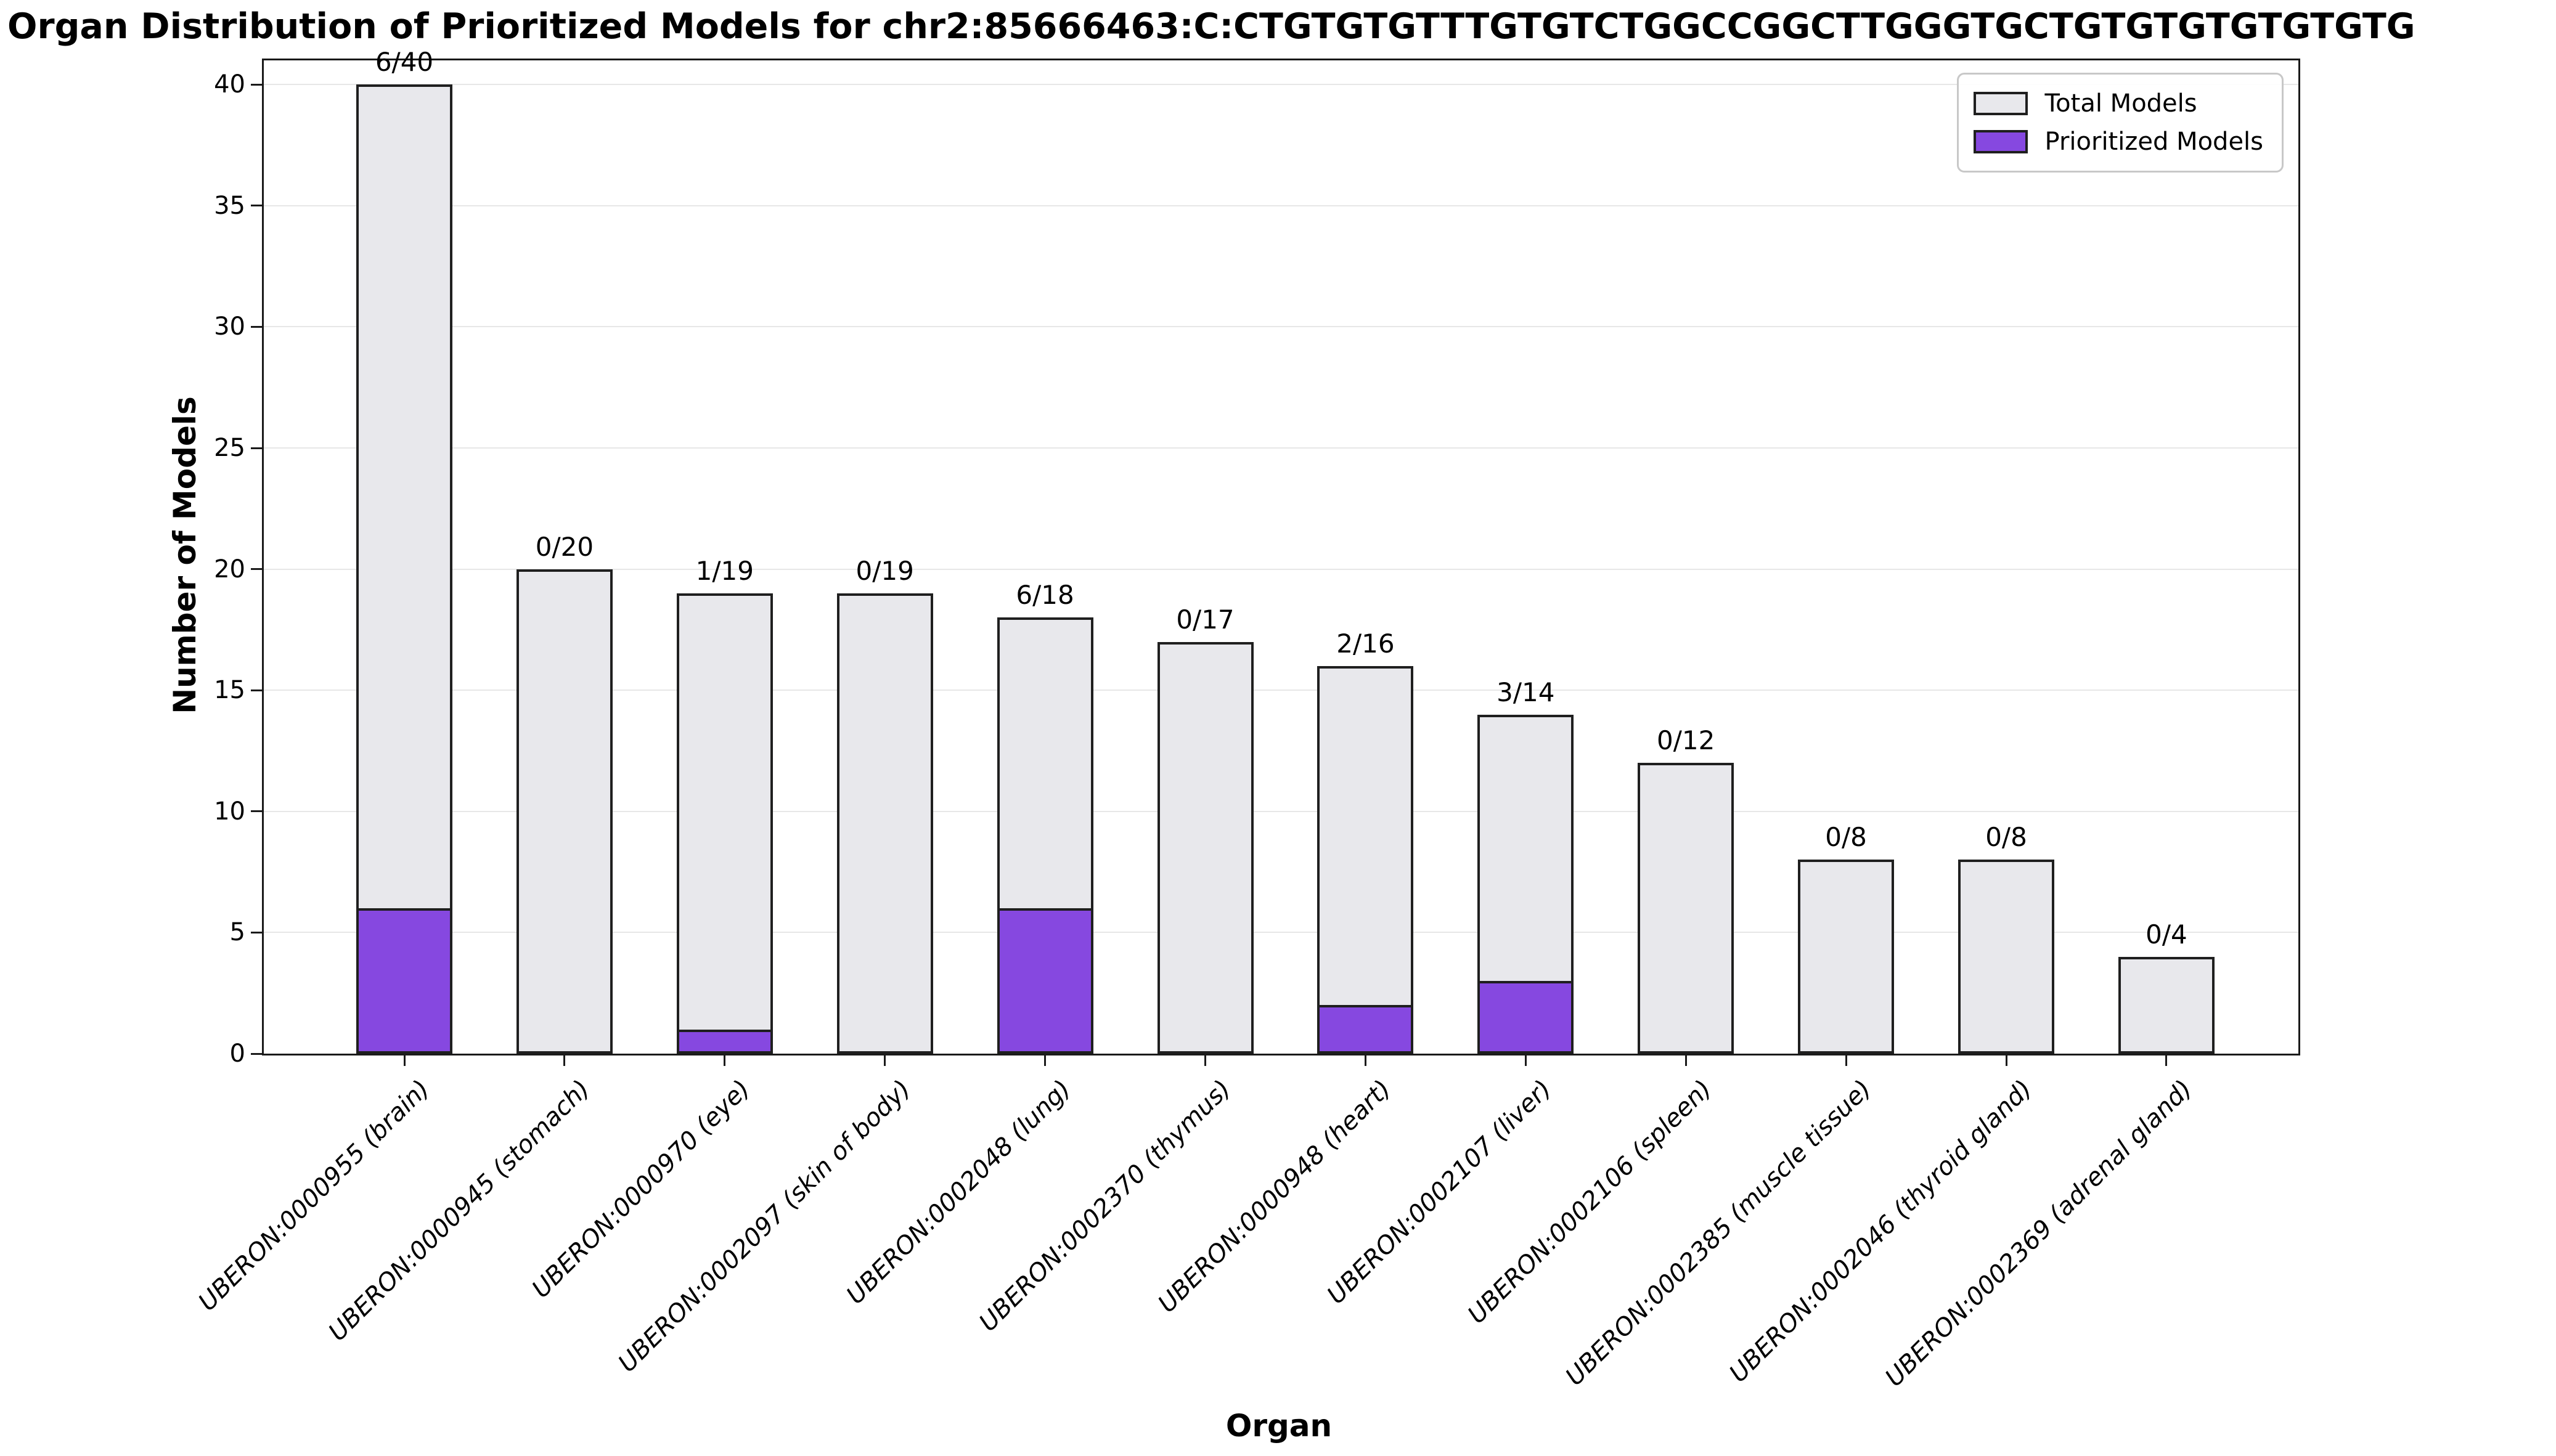 The image size is (2556, 1456). What do you see at coordinates (724, 570) in the screenshot?
I see `bar-value-label-3: 1/19` at bounding box center [724, 570].